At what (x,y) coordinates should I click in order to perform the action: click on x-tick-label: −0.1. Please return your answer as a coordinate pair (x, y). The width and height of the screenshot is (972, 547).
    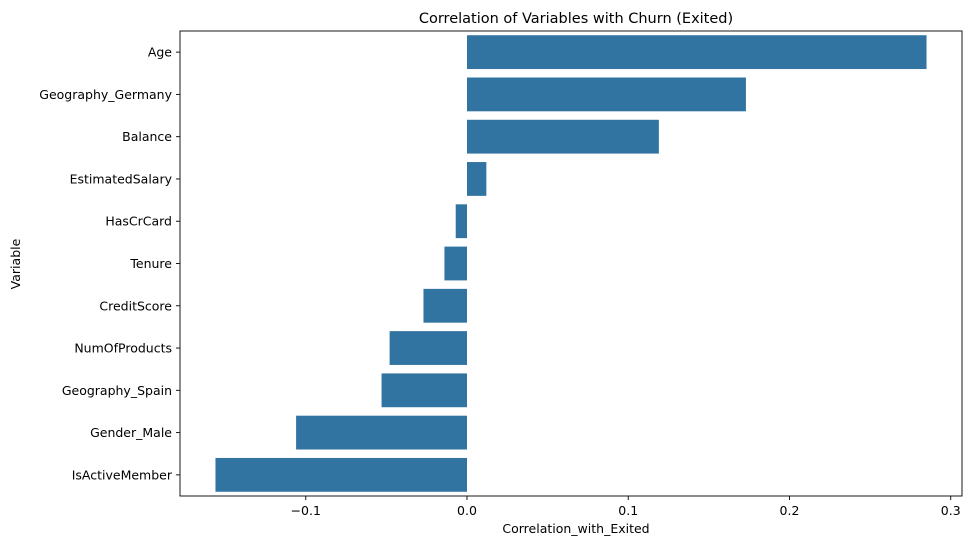
    Looking at the image, I should click on (306, 510).